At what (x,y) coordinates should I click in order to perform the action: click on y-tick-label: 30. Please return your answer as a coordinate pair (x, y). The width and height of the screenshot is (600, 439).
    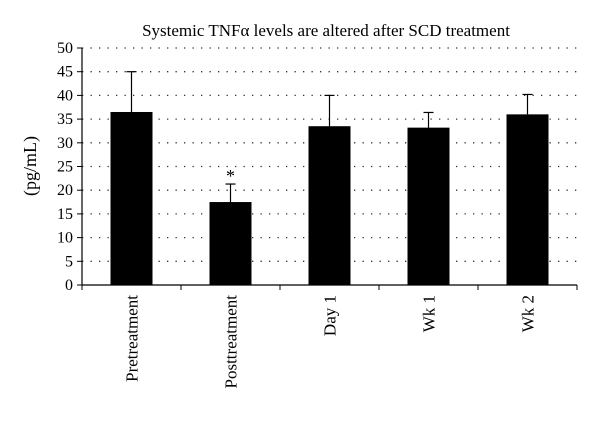
    Looking at the image, I should click on (65, 143).